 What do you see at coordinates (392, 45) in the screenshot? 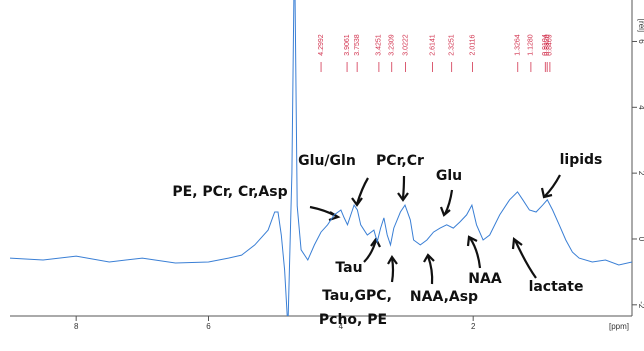
I see `peak-label: 3.2309` at bounding box center [392, 45].